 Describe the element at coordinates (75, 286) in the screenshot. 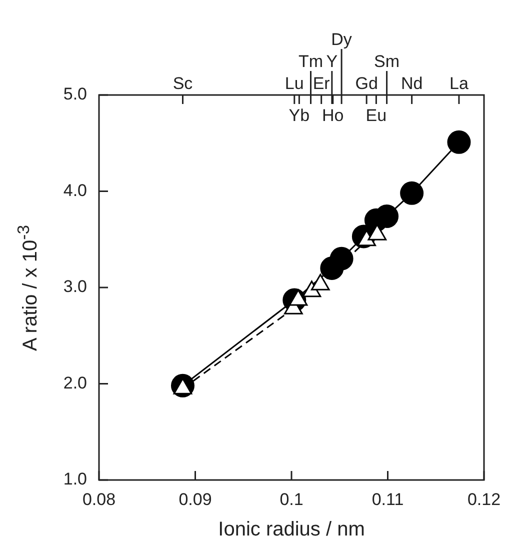

I see `y-tick-label: 3.0` at that location.